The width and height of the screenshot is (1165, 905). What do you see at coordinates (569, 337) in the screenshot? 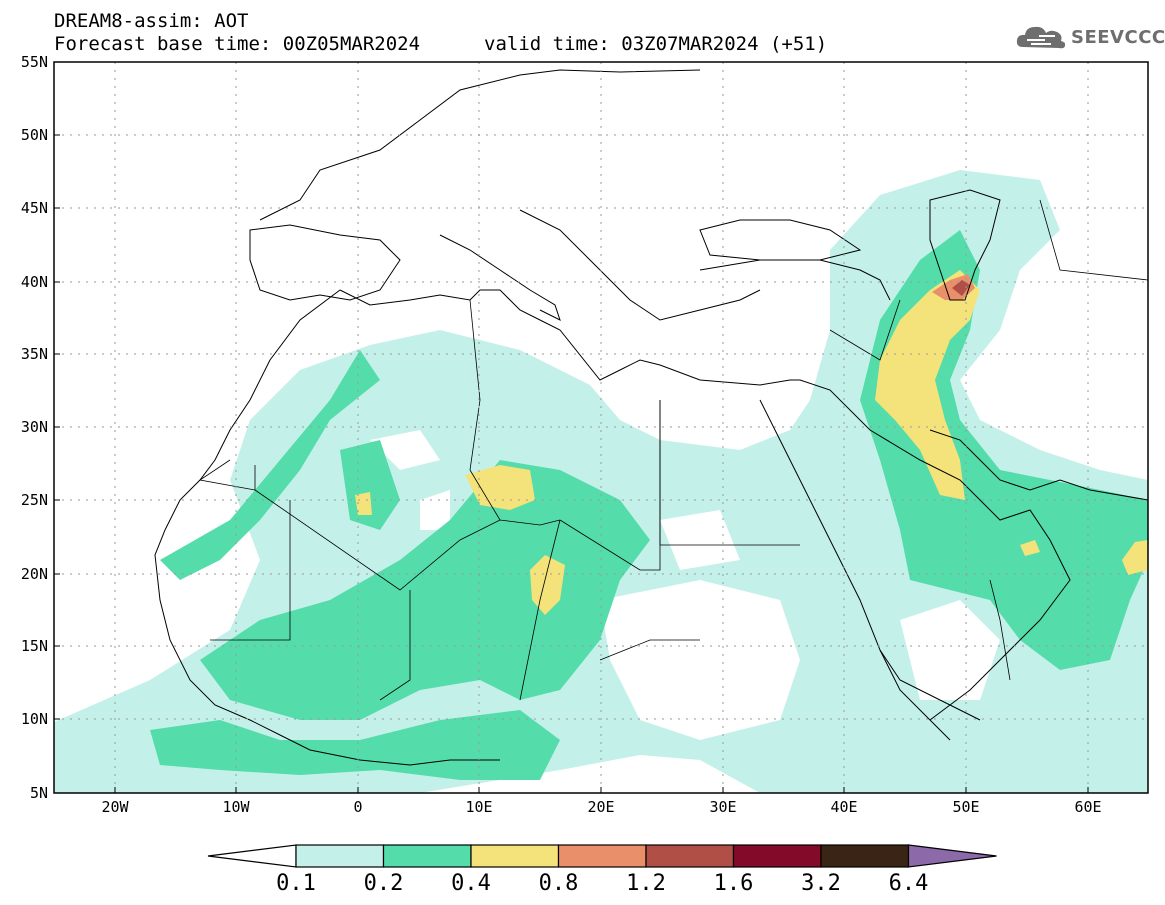
I see `coastline-north-africa` at bounding box center [569, 337].